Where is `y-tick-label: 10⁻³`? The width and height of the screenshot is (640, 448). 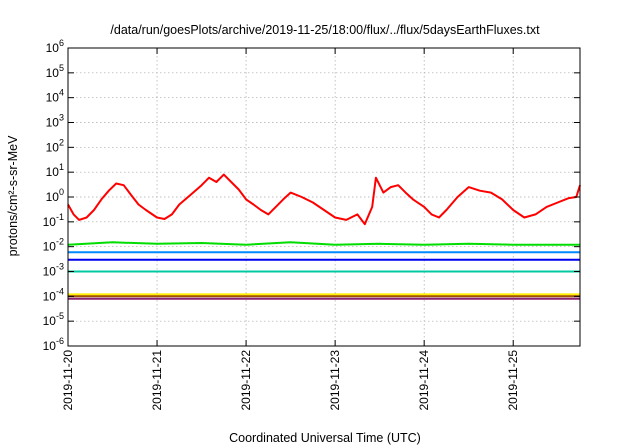 y-tick-label: 10⁻³ is located at coordinates (53, 270).